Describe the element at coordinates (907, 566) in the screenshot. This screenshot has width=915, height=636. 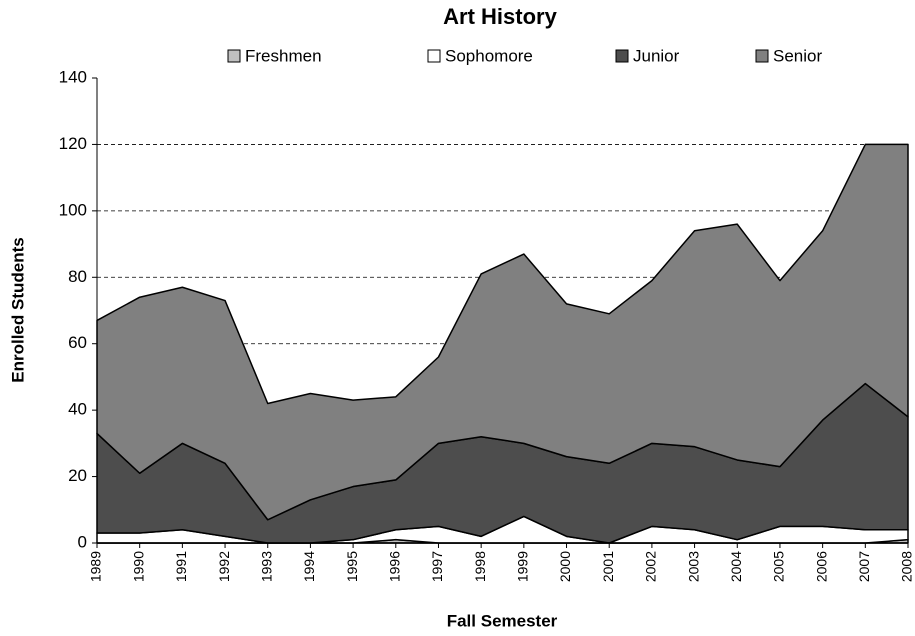
I see `x-tick-label: 2008` at that location.